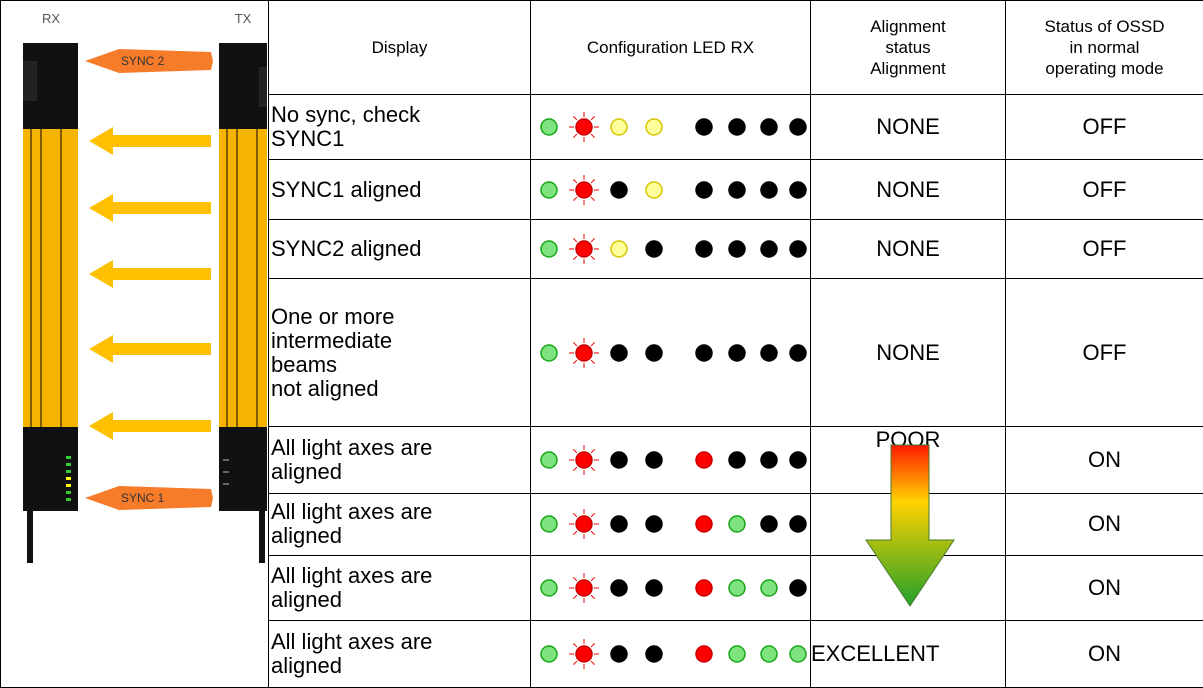 The image size is (1203, 688). What do you see at coordinates (243, 18) in the screenshot?
I see `tx-label: TX` at bounding box center [243, 18].